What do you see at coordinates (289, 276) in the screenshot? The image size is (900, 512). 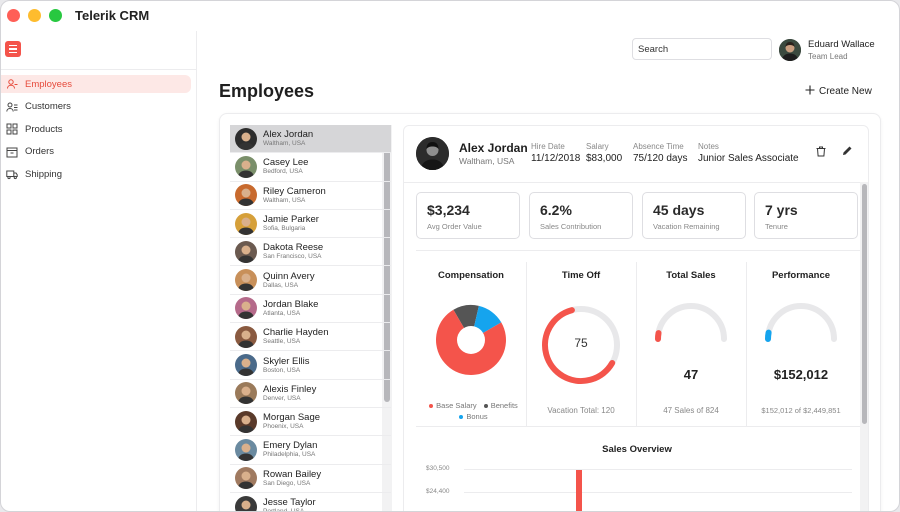 I see `employee-name: Quinn Avery` at bounding box center [289, 276].